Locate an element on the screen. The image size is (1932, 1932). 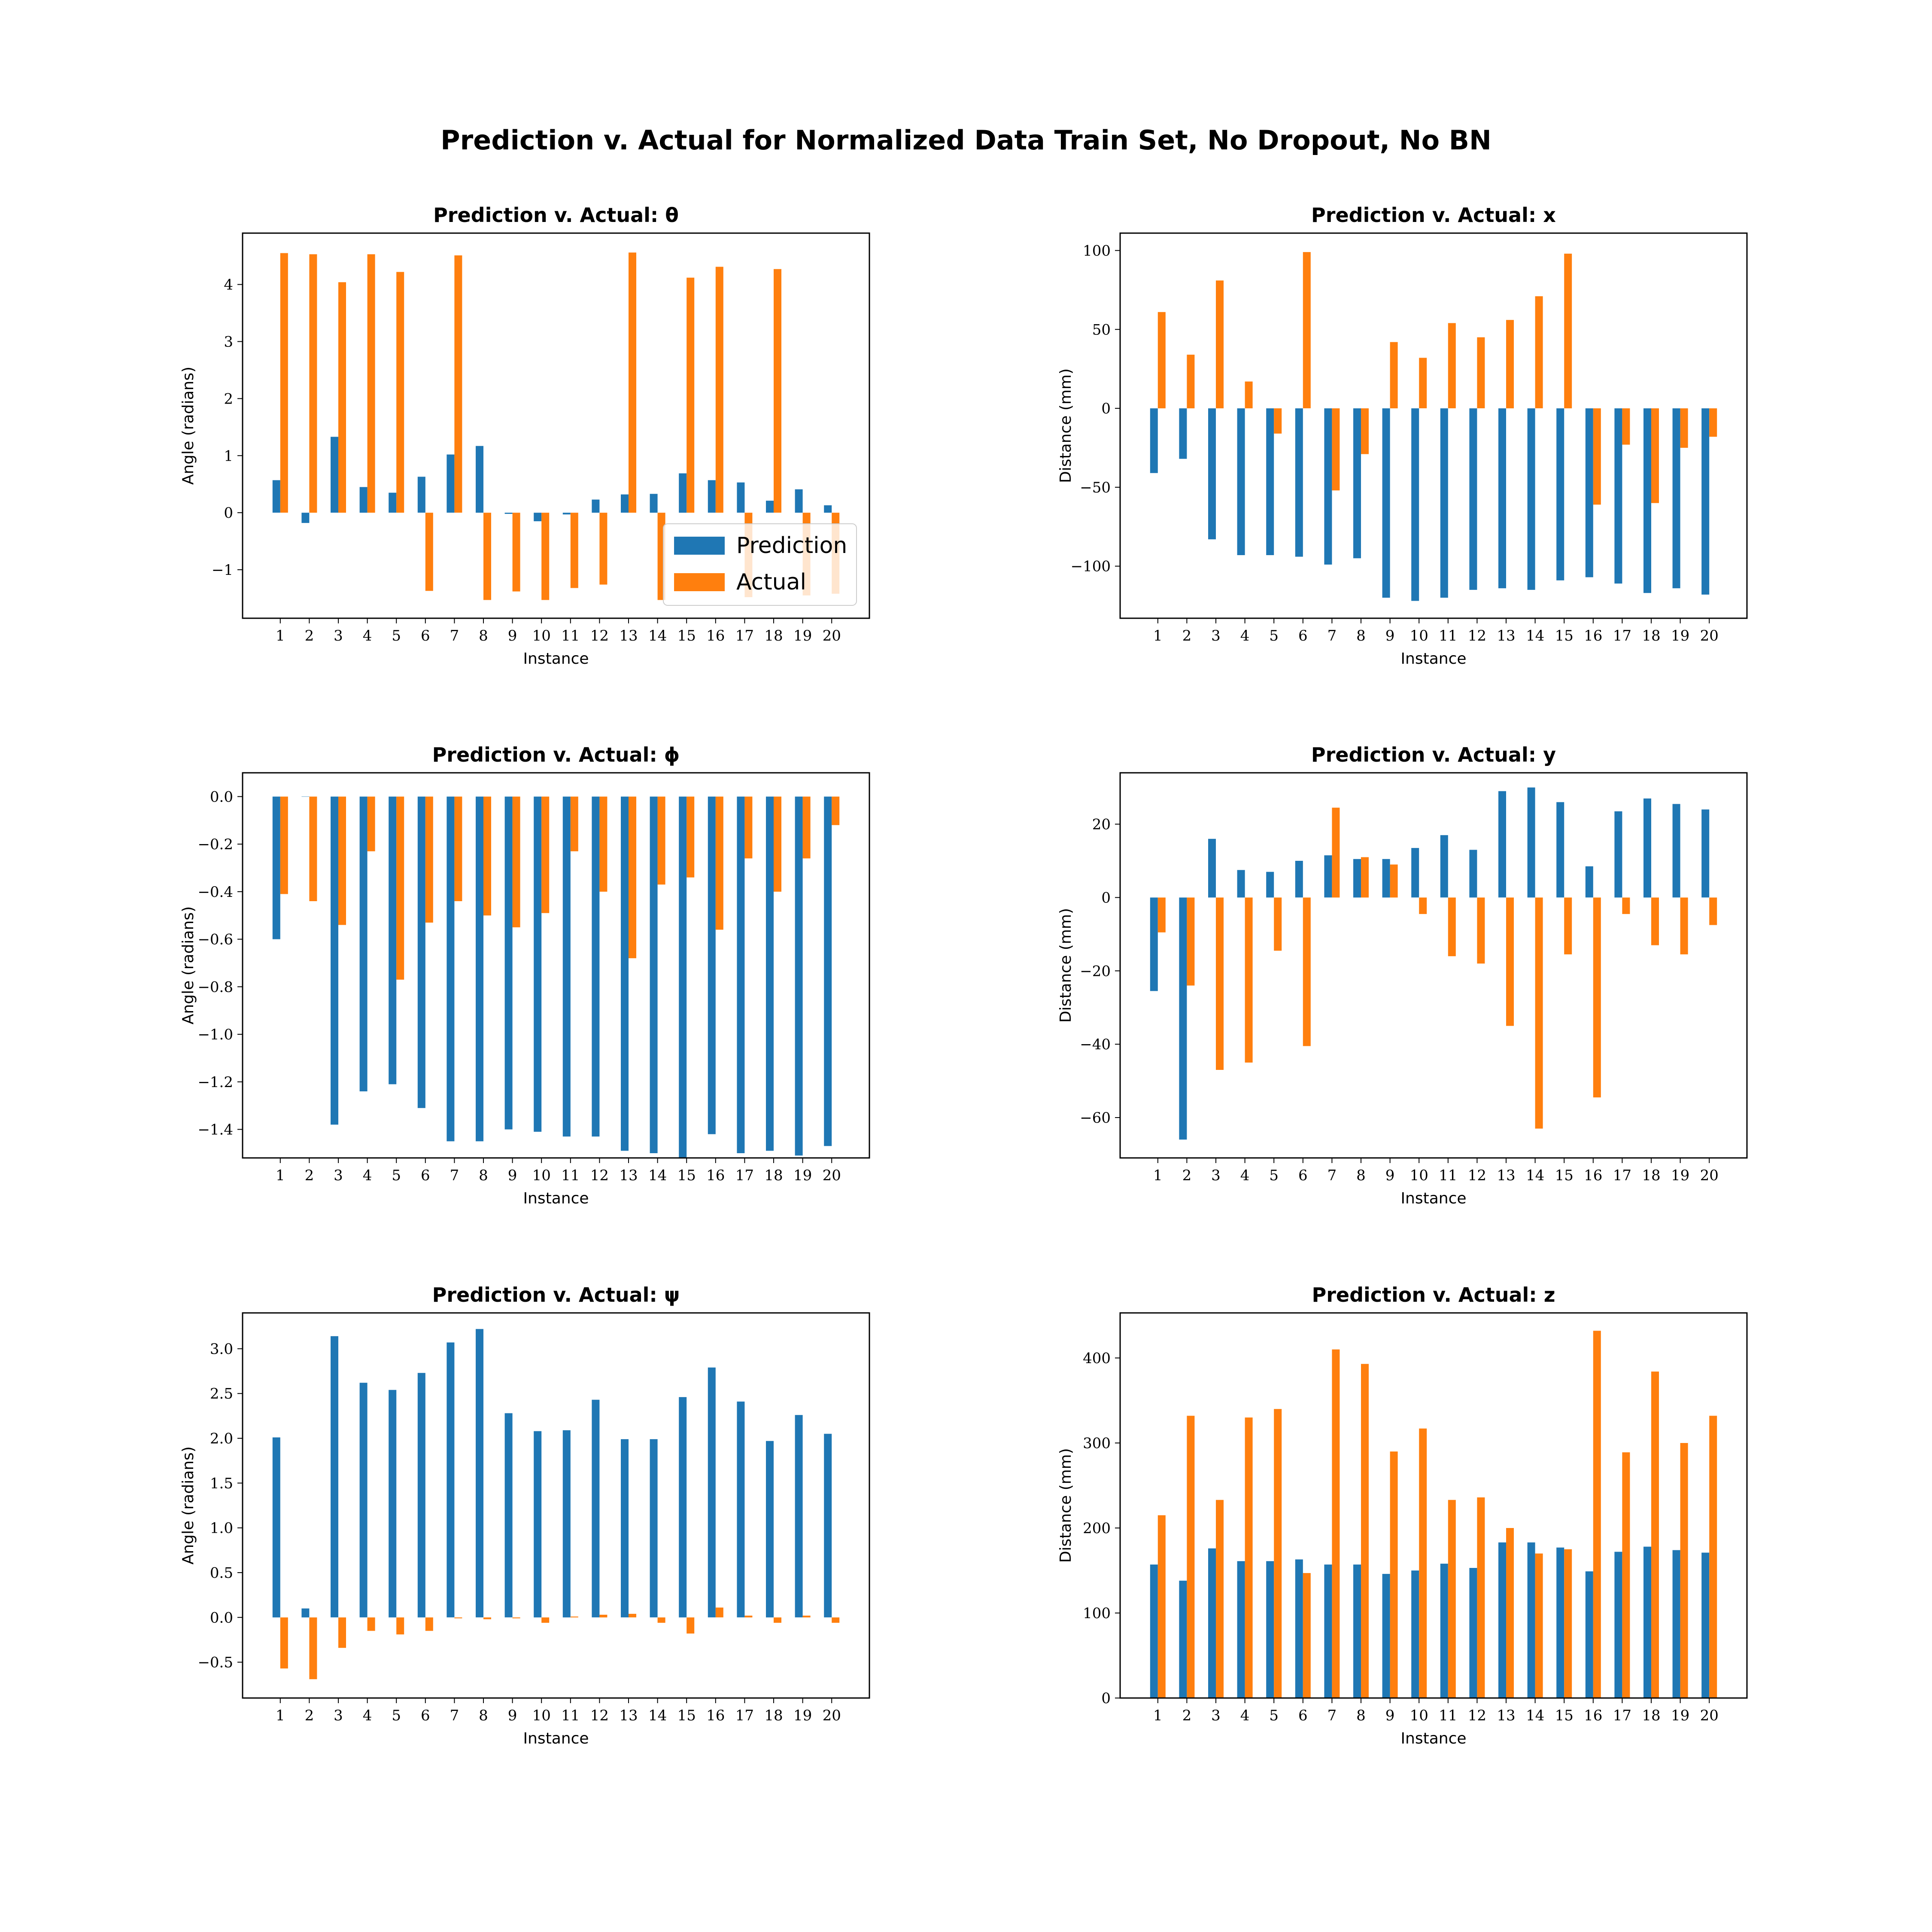
y-tick-label: 100 is located at coordinates (1097, 1613).